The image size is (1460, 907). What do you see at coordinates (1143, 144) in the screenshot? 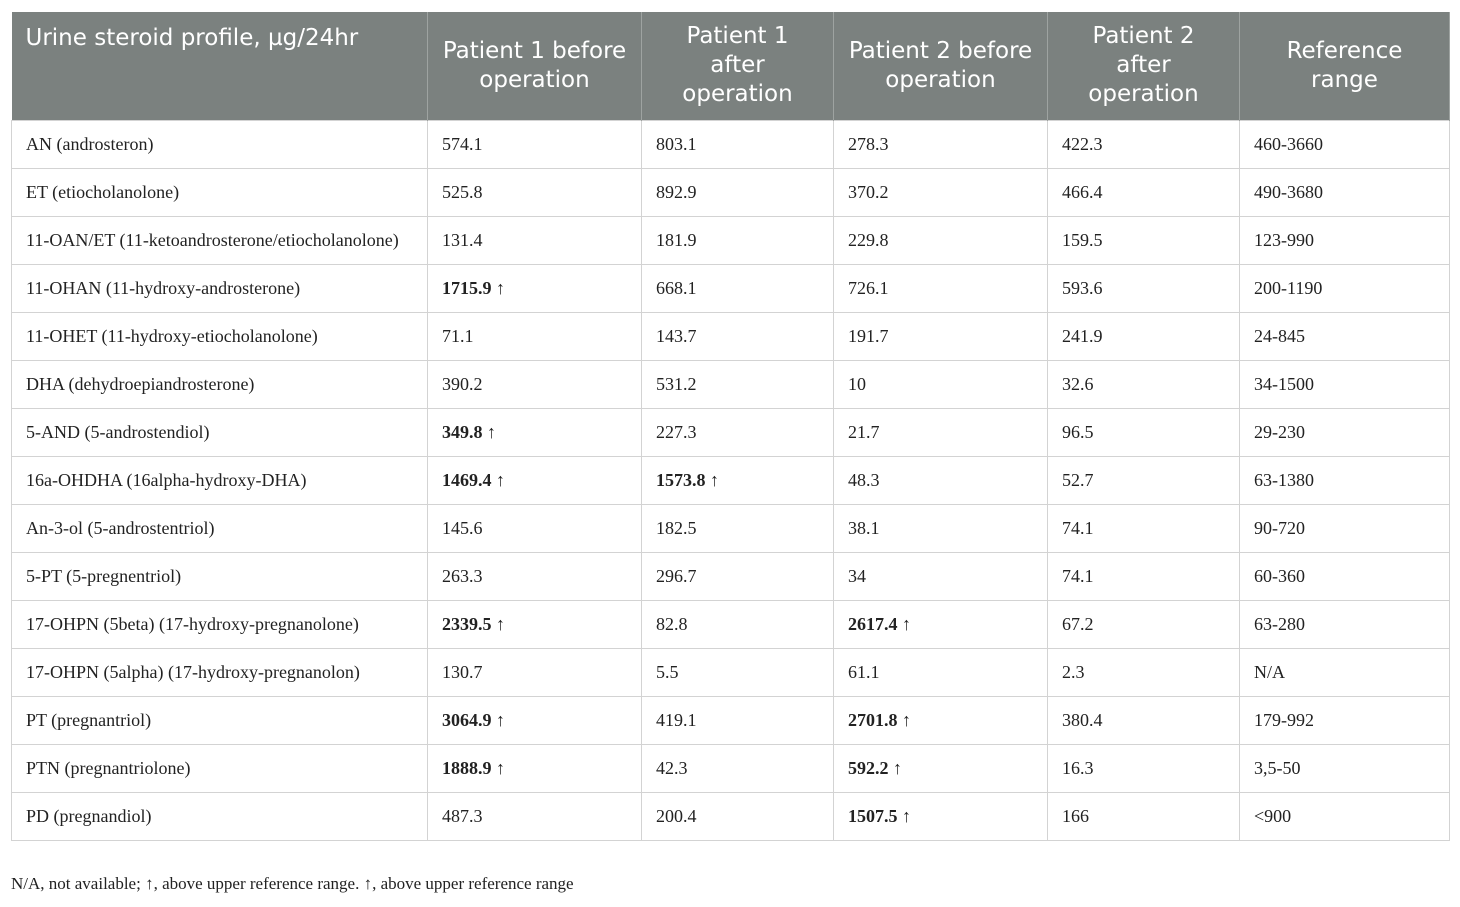
I see `table-cell: 422.3` at bounding box center [1143, 144].